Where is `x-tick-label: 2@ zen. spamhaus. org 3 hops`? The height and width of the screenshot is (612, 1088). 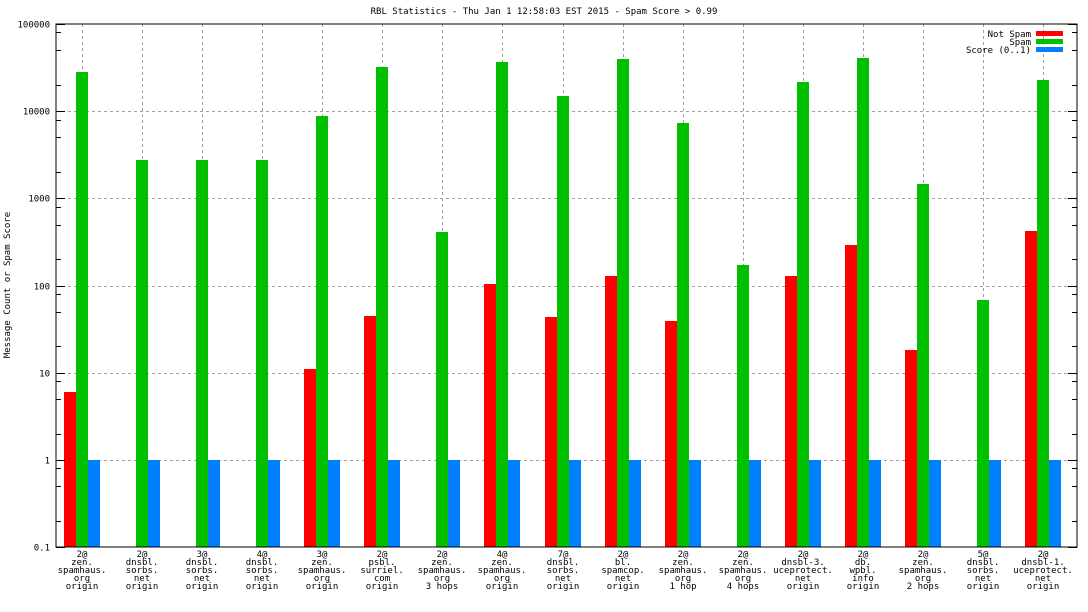 x-tick-label: 2@ zen. spamhaus. org 3 hops is located at coordinates (442, 571).